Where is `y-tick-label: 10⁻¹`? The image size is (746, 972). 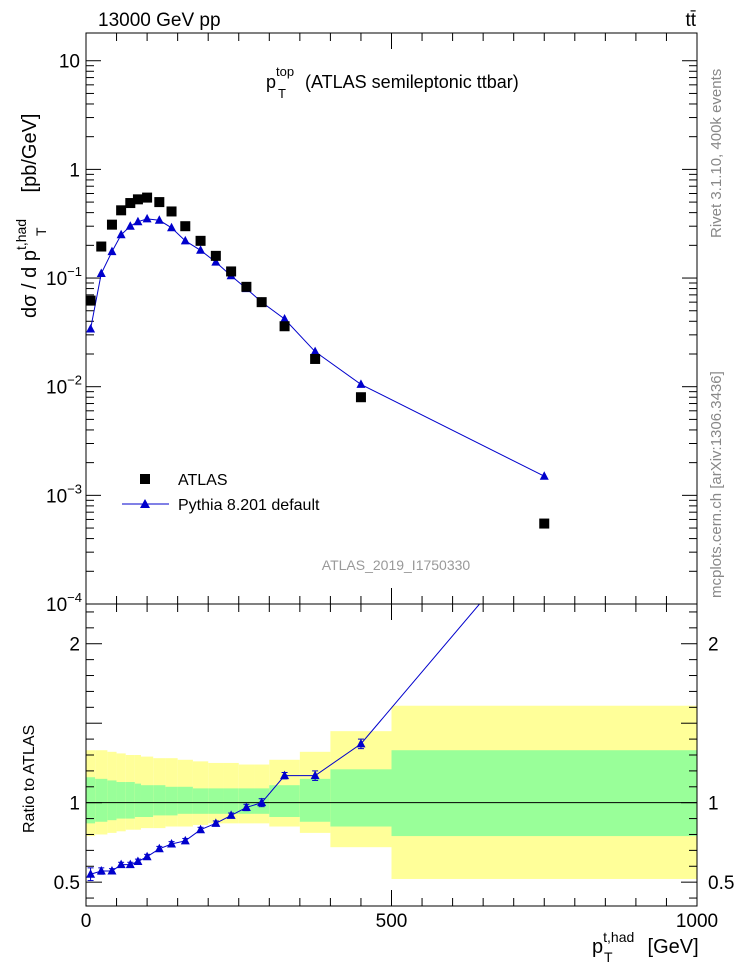
y-tick-label: 10⁻¹ is located at coordinates (64, 277).